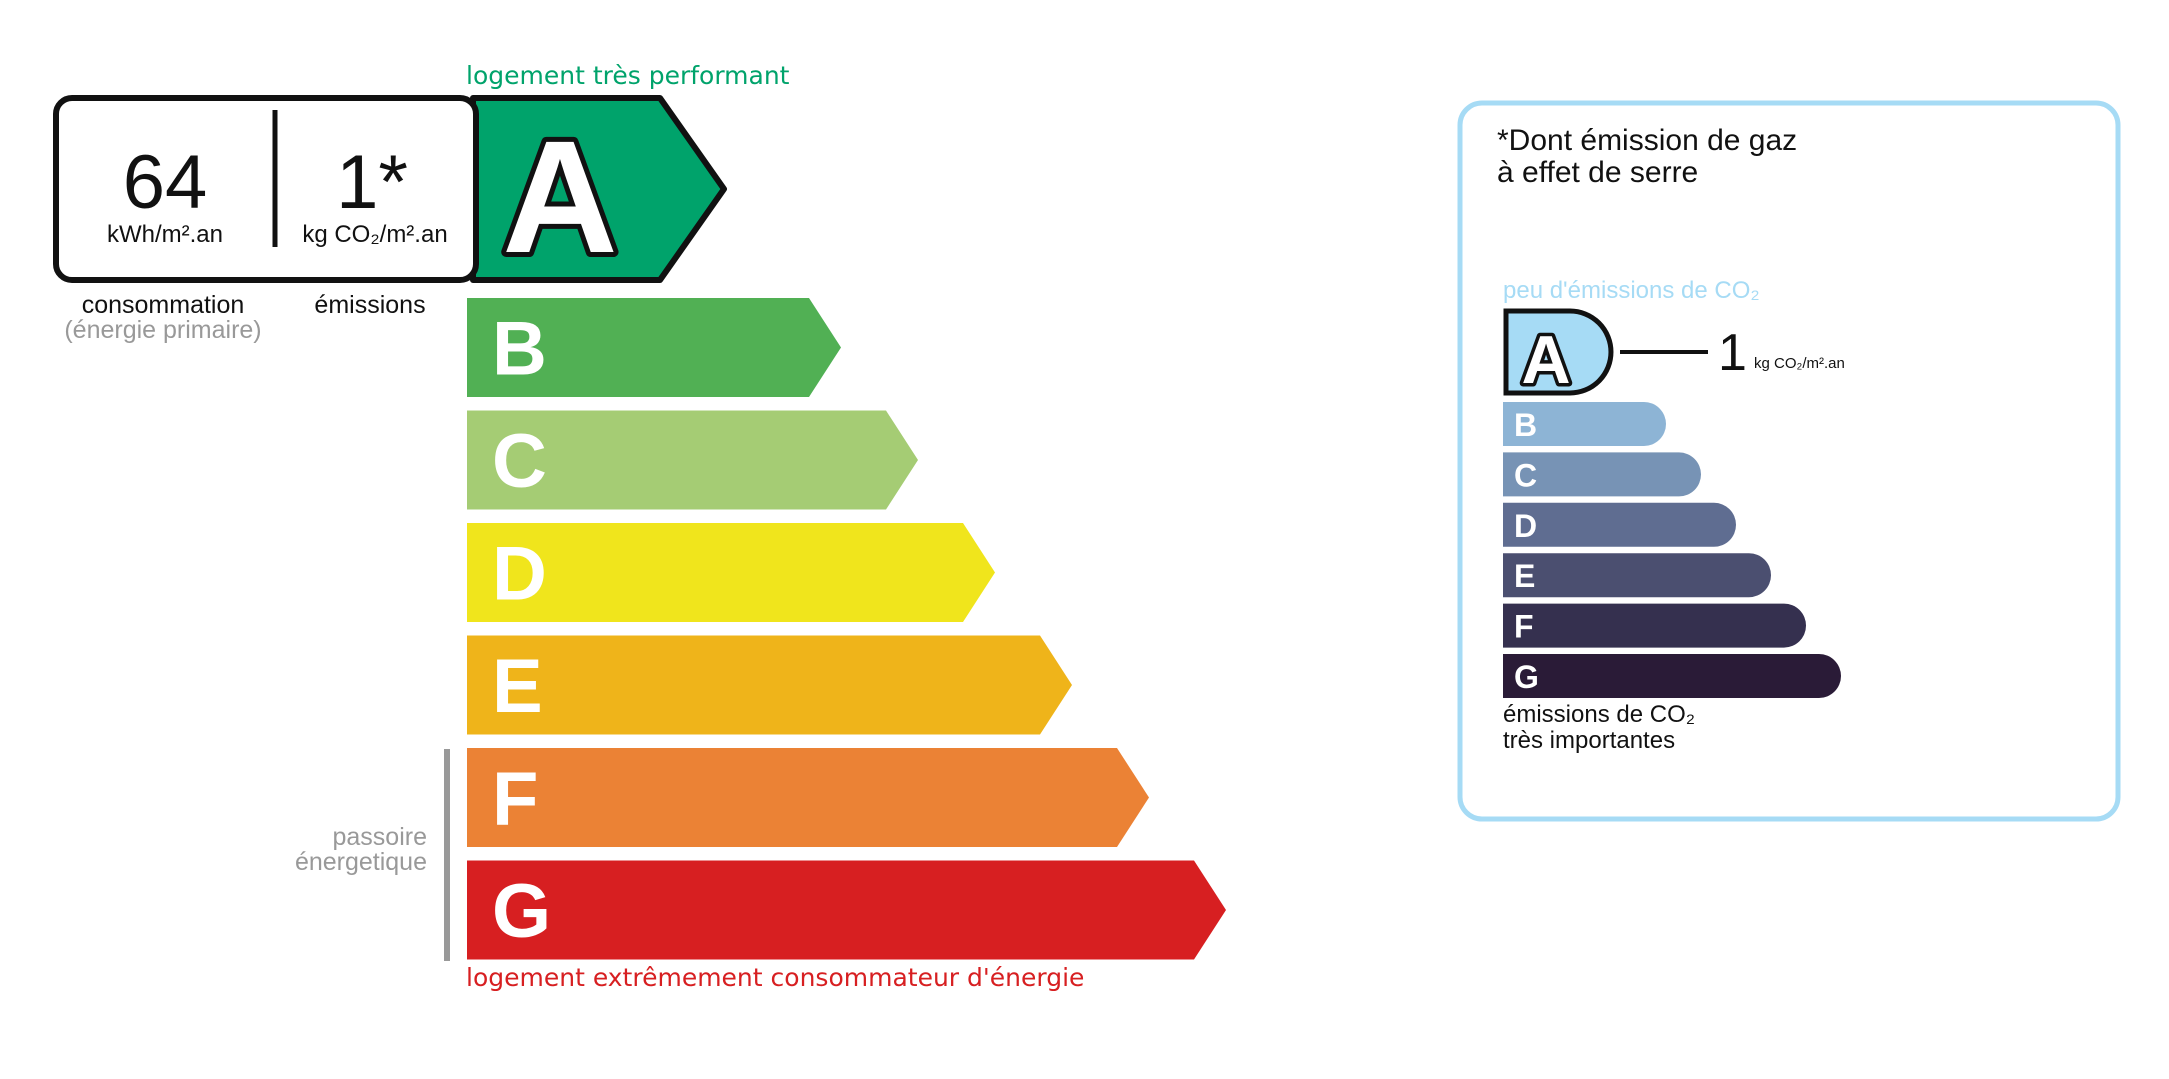  I want to click on ges-letter: G, so click(1526, 677).